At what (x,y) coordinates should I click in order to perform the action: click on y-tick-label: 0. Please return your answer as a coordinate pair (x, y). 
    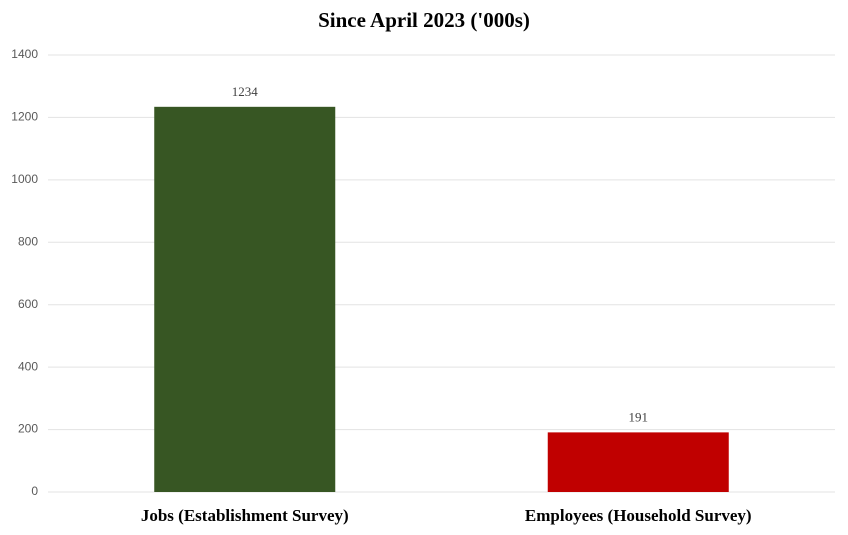
    Looking at the image, I should click on (34, 491).